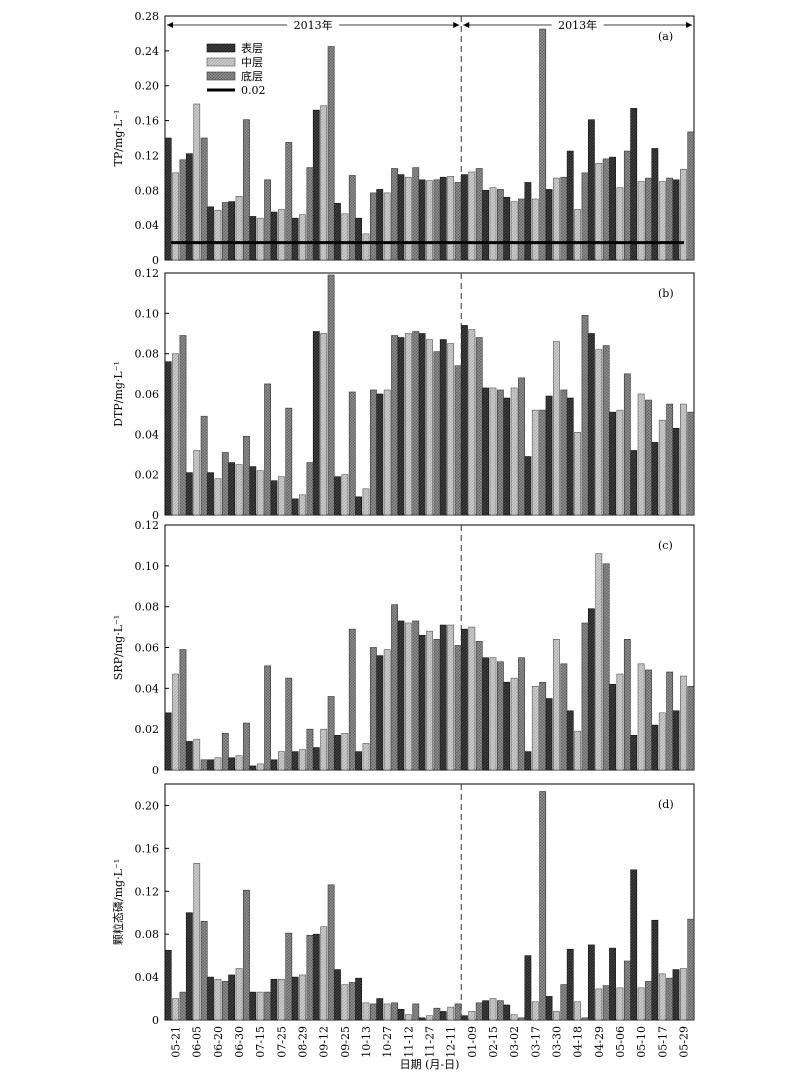 The image size is (800, 1080). What do you see at coordinates (599, 1042) in the screenshot?
I see `x-tick-label: 04-29` at bounding box center [599, 1042].